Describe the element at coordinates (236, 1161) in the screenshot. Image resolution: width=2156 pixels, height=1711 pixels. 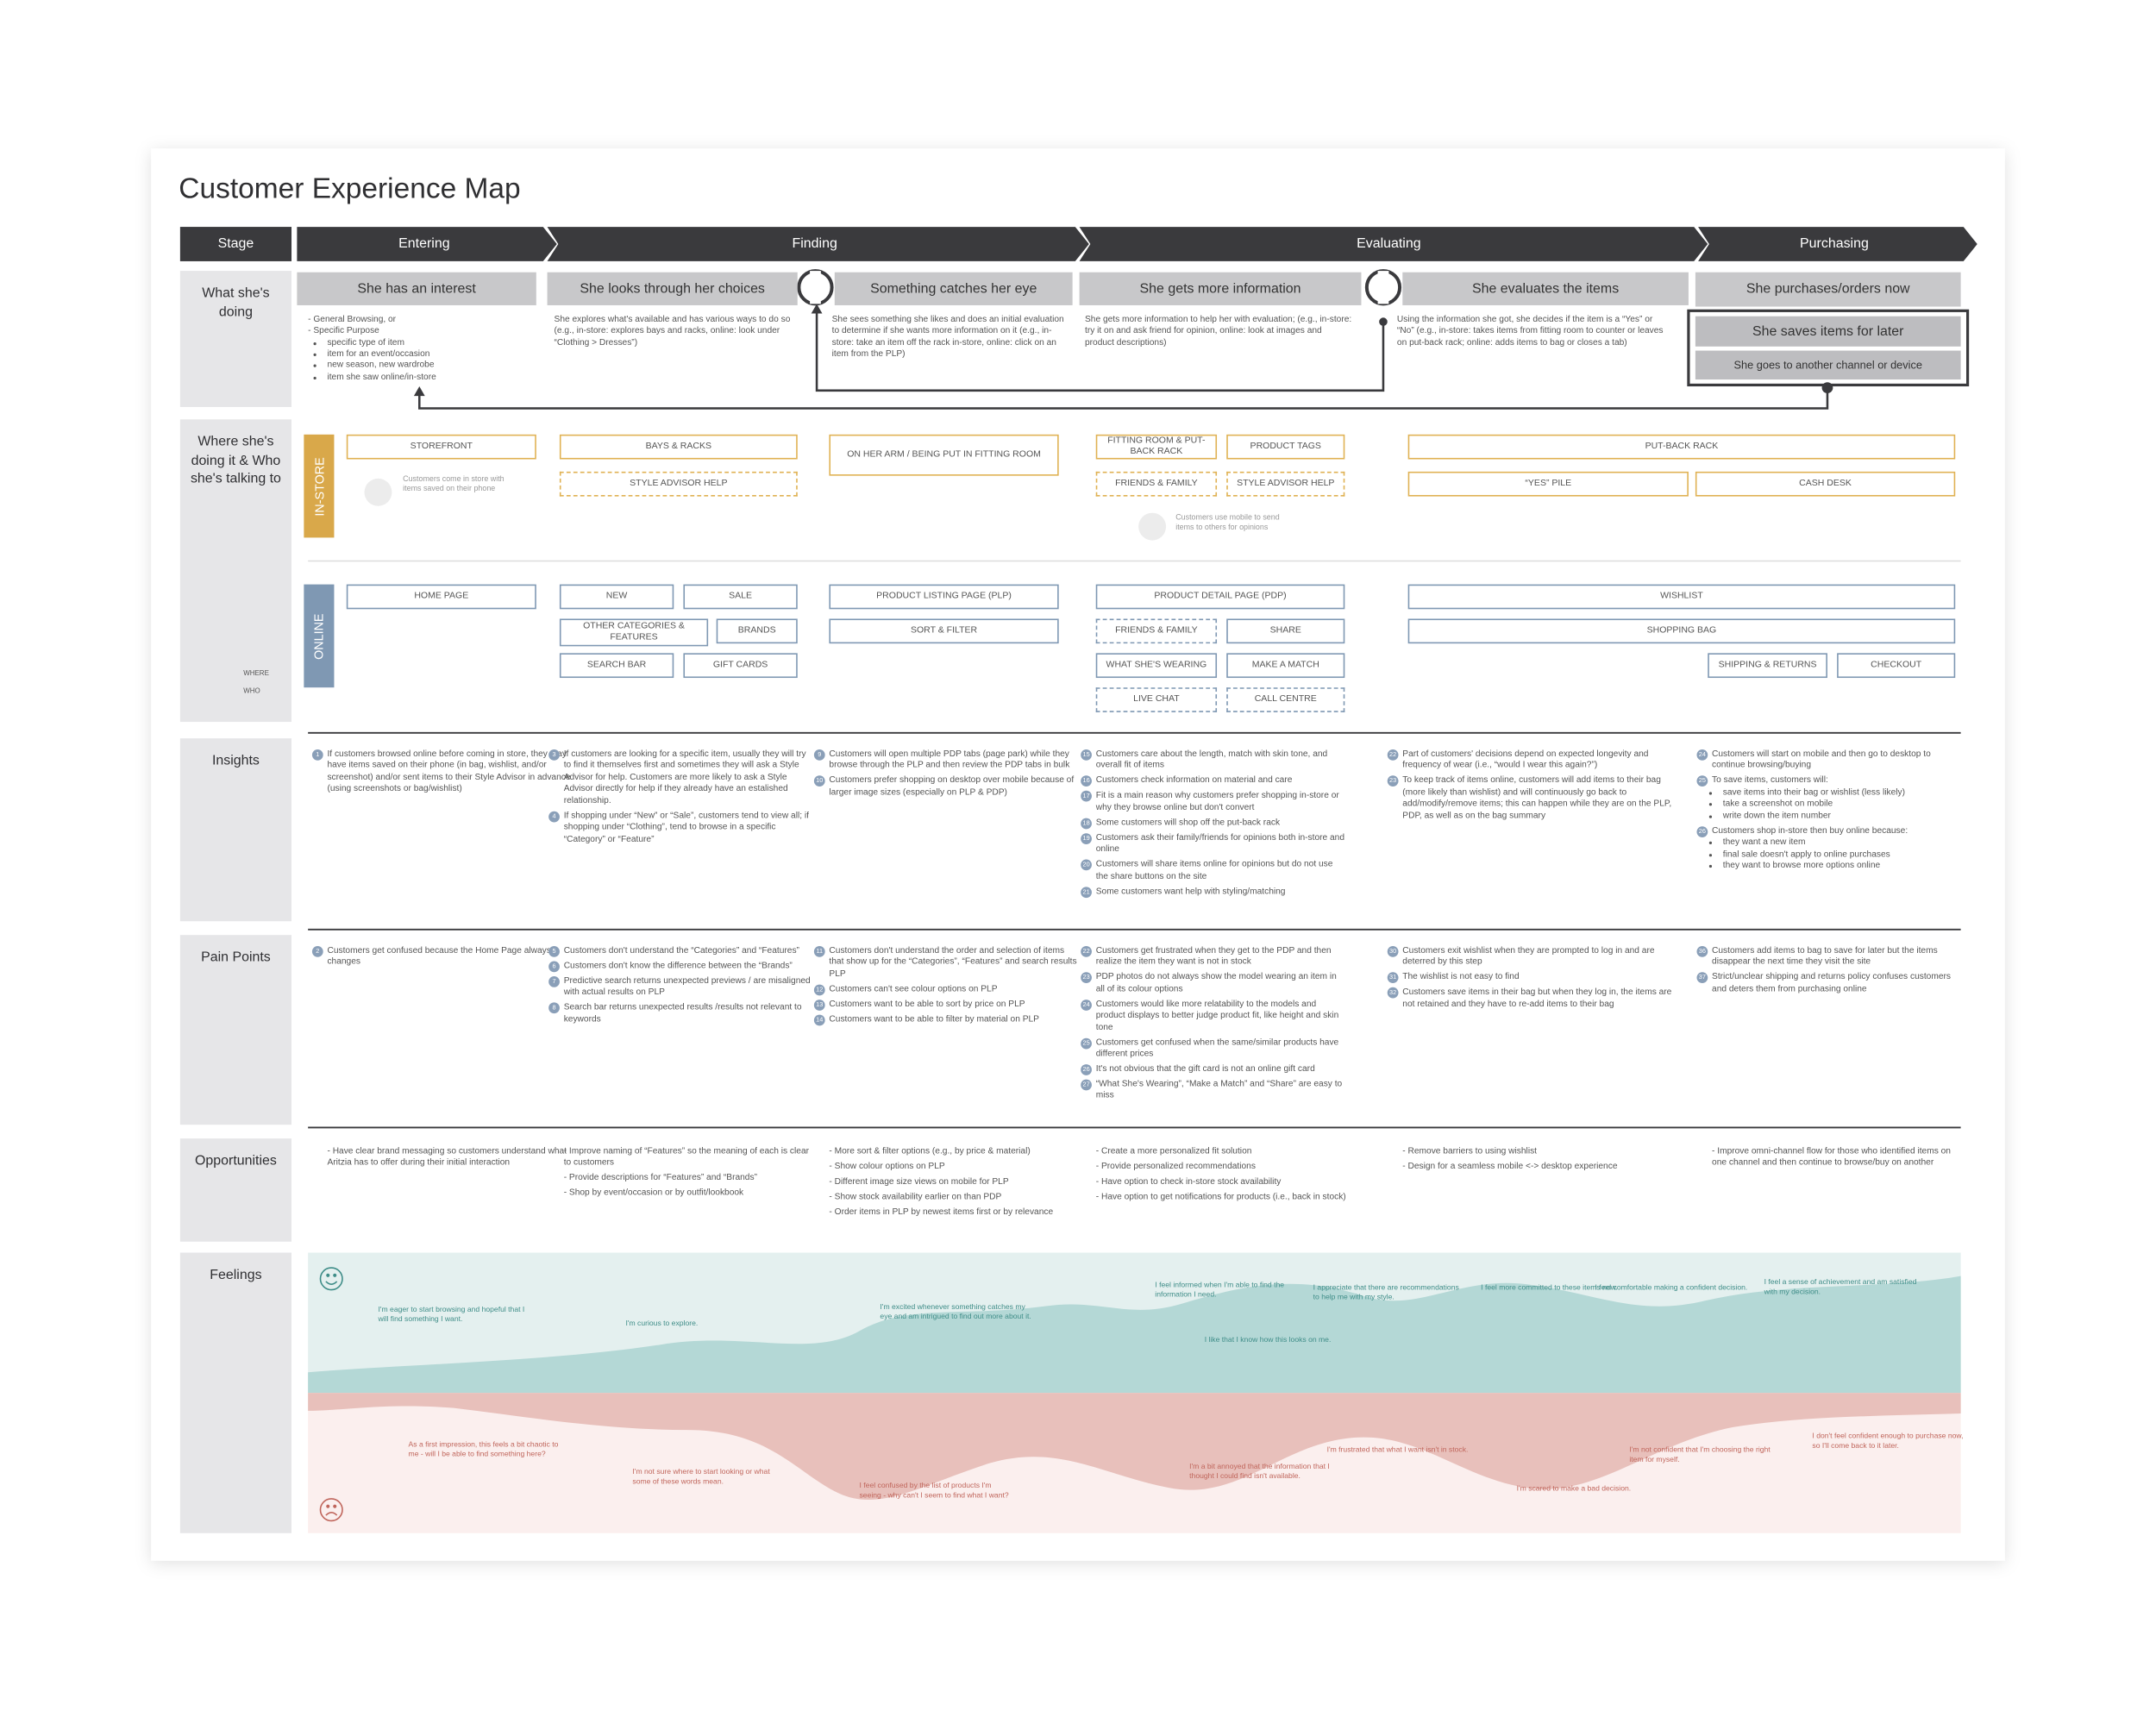
I see `row-label: Opportunities` at that location.